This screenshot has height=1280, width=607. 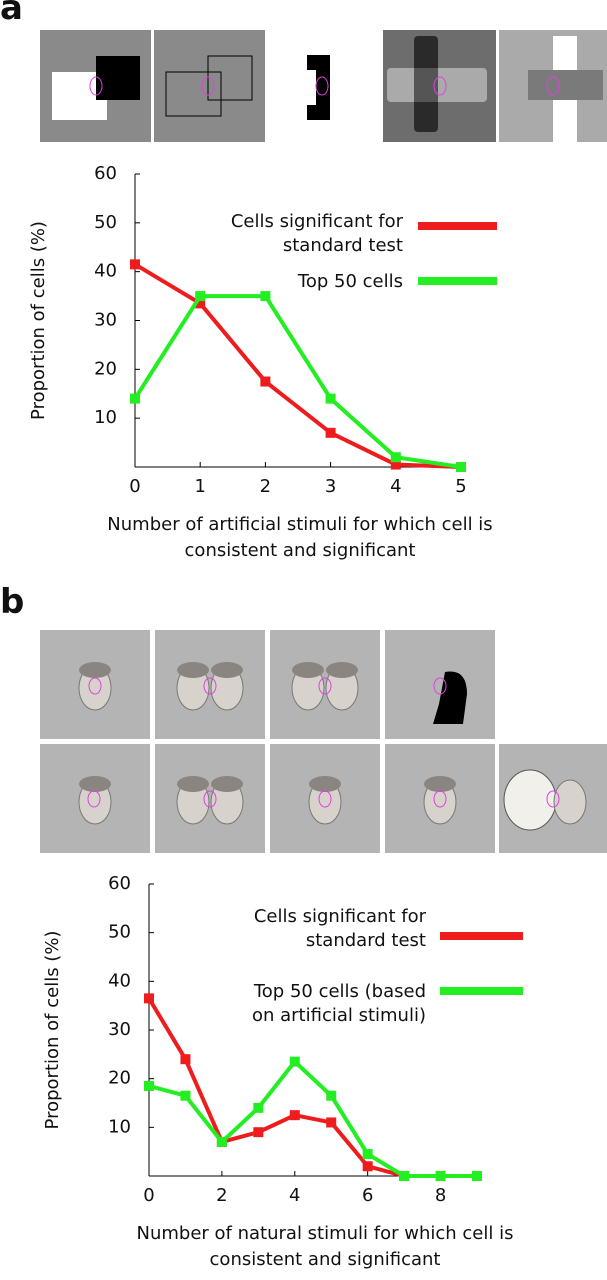 What do you see at coordinates (330, 486) in the screenshot?
I see `x-tick-label: 3` at bounding box center [330, 486].